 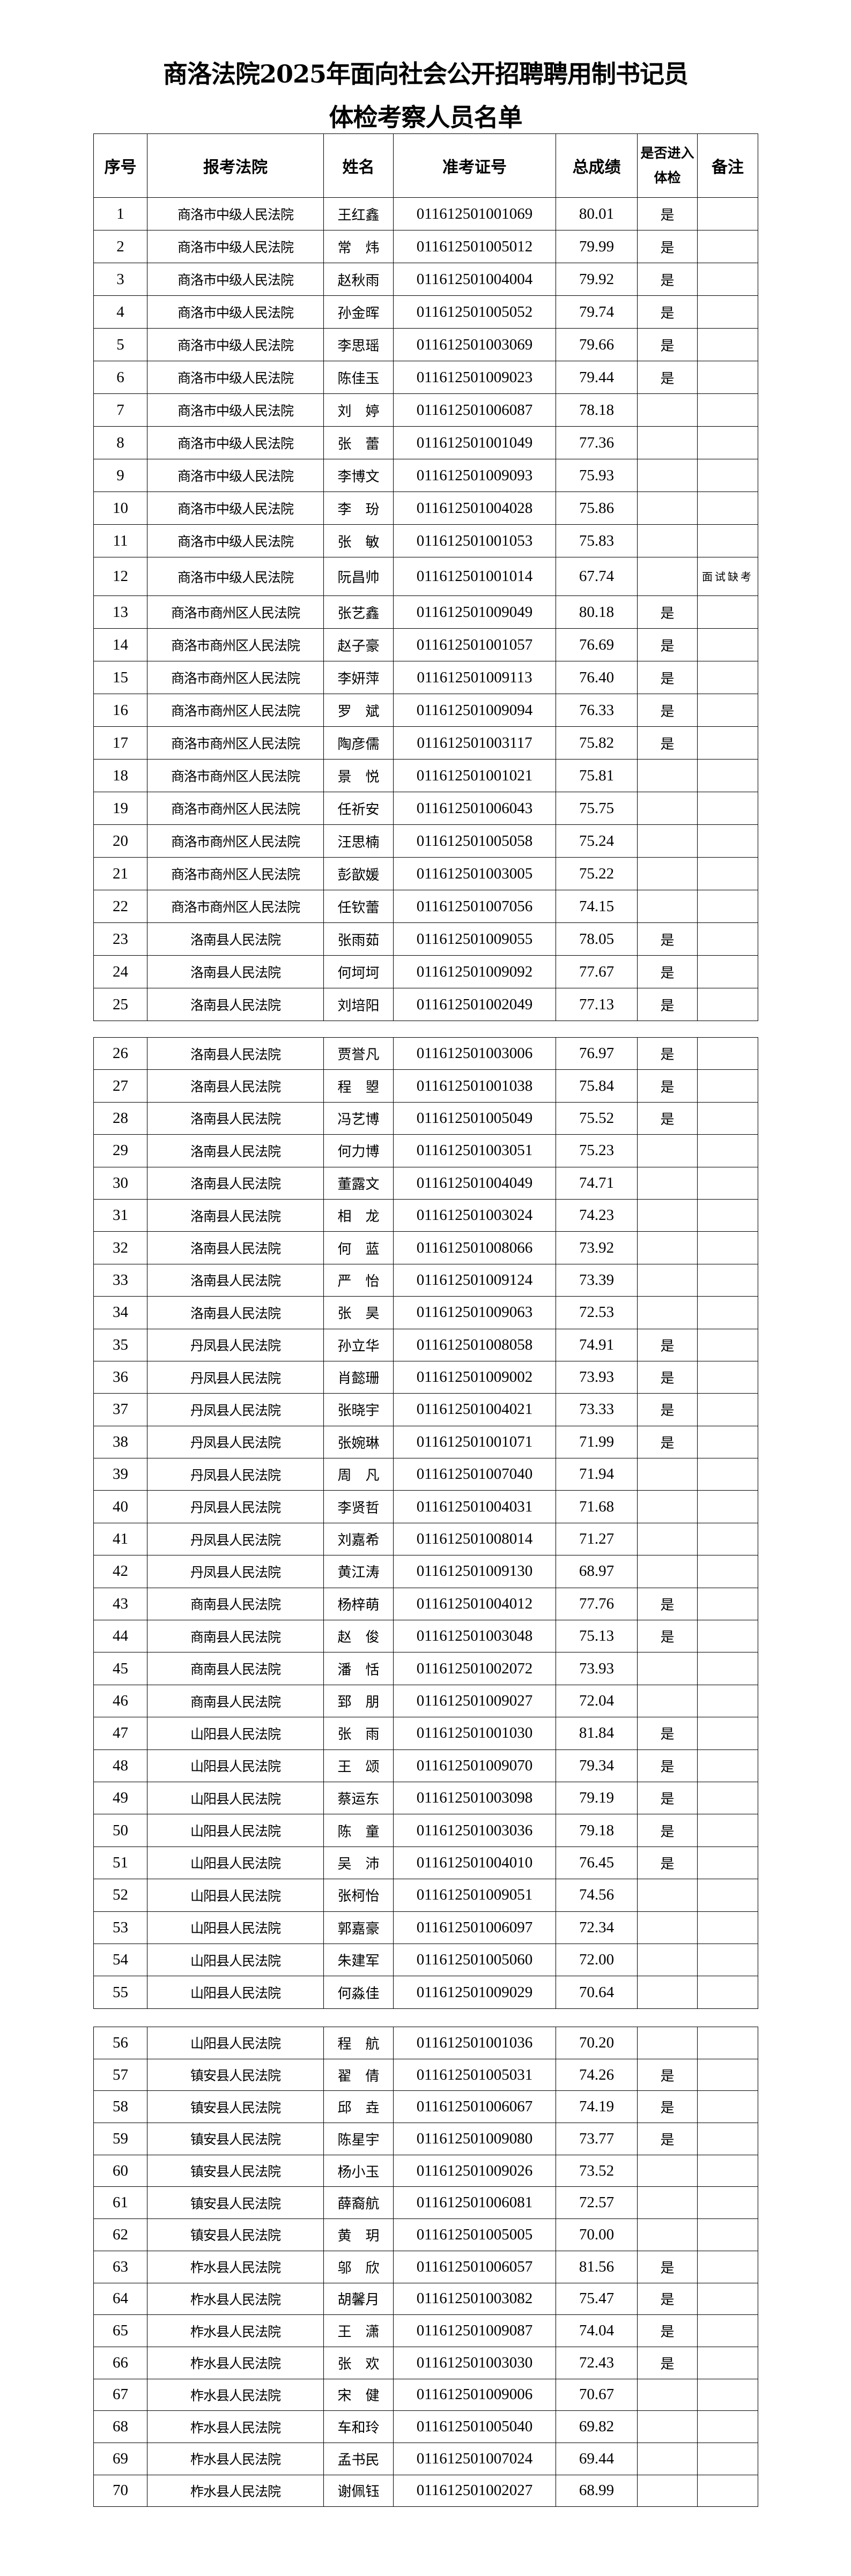 What do you see at coordinates (426, 1798) in the screenshot?
I see `table-row: 49 山阳县人民法院 蔡运东 011612501003098 79.19 是` at bounding box center [426, 1798].